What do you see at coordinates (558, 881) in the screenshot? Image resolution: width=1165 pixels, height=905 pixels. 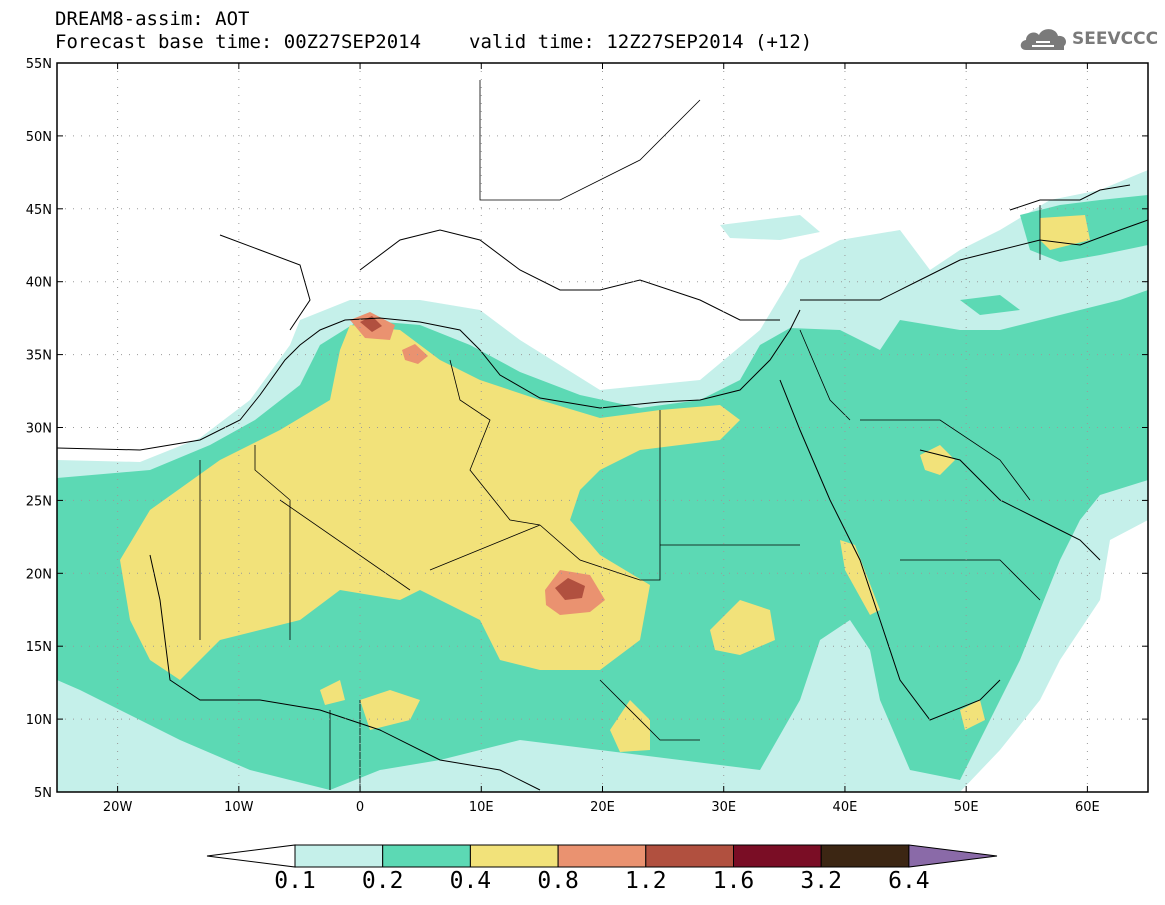 I see `colorbar-level-label: 0.8` at bounding box center [558, 881].